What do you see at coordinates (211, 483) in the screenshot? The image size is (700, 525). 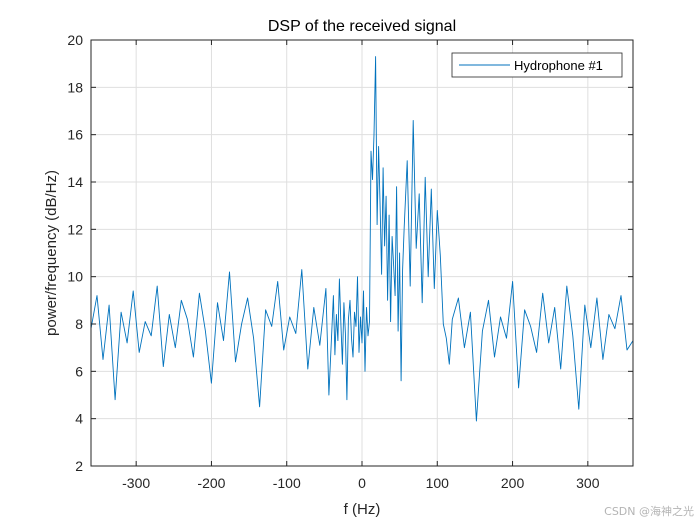 I see `x-tick-label: -200` at bounding box center [211, 483].